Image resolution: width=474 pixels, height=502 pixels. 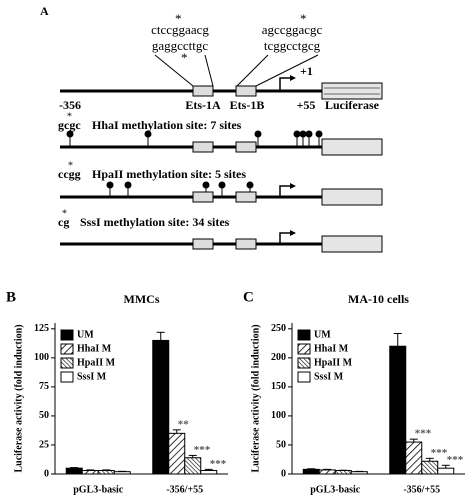 What do you see at coordinates (142, 299) in the screenshot?
I see `chart-title: MMCs` at bounding box center [142, 299].